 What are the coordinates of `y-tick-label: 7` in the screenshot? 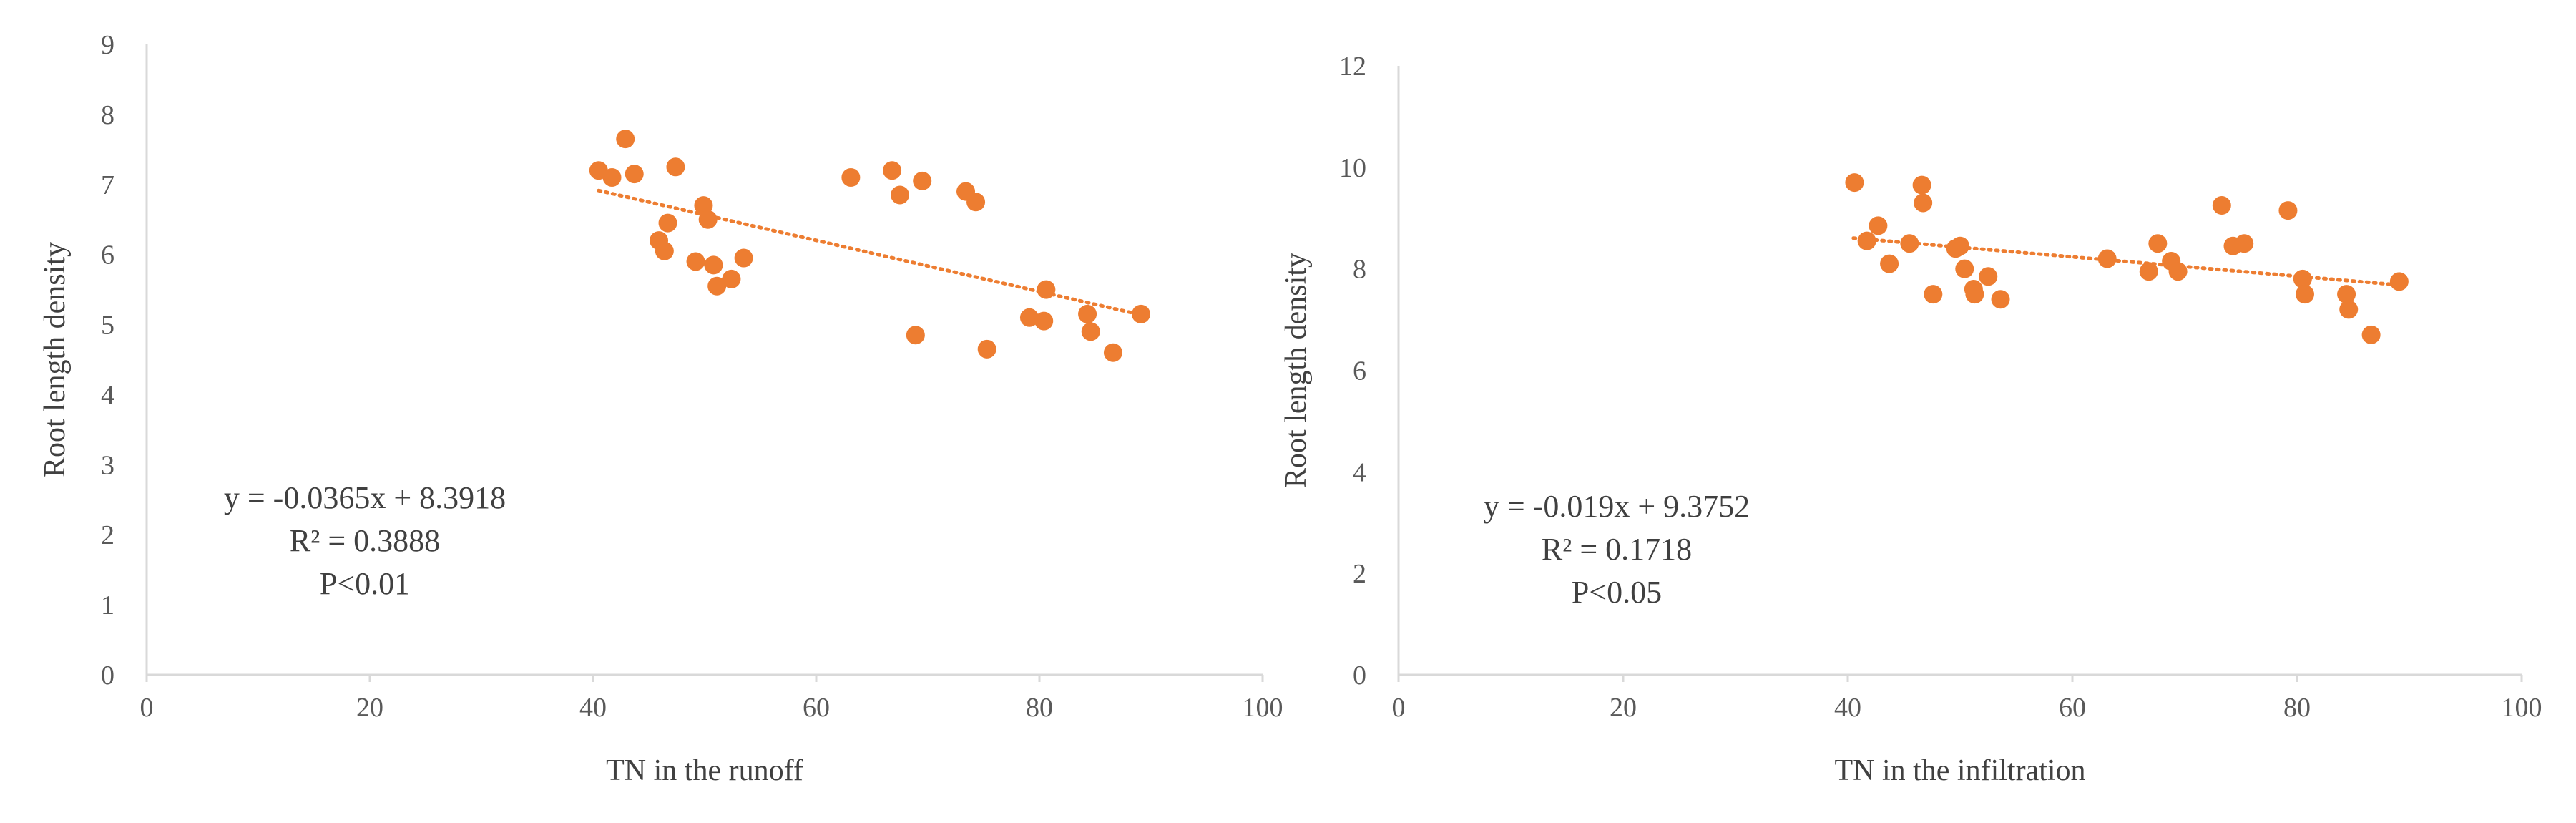 It's located at (108, 185).